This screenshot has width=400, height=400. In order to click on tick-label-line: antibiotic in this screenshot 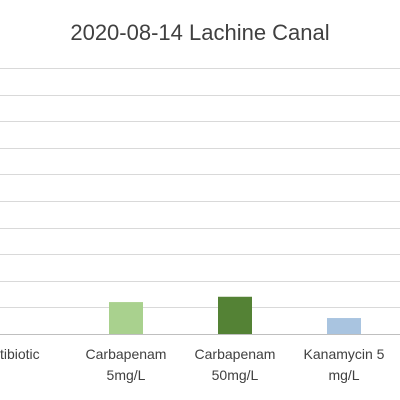, I will do `click(20, 354)`.